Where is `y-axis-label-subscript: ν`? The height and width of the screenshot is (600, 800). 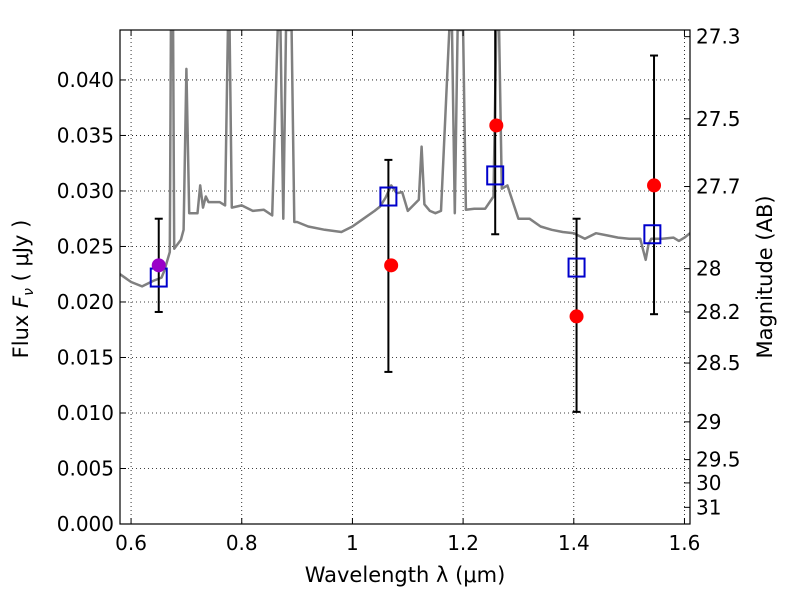
y-axis-label-subscript: ν is located at coordinates (29, 292).